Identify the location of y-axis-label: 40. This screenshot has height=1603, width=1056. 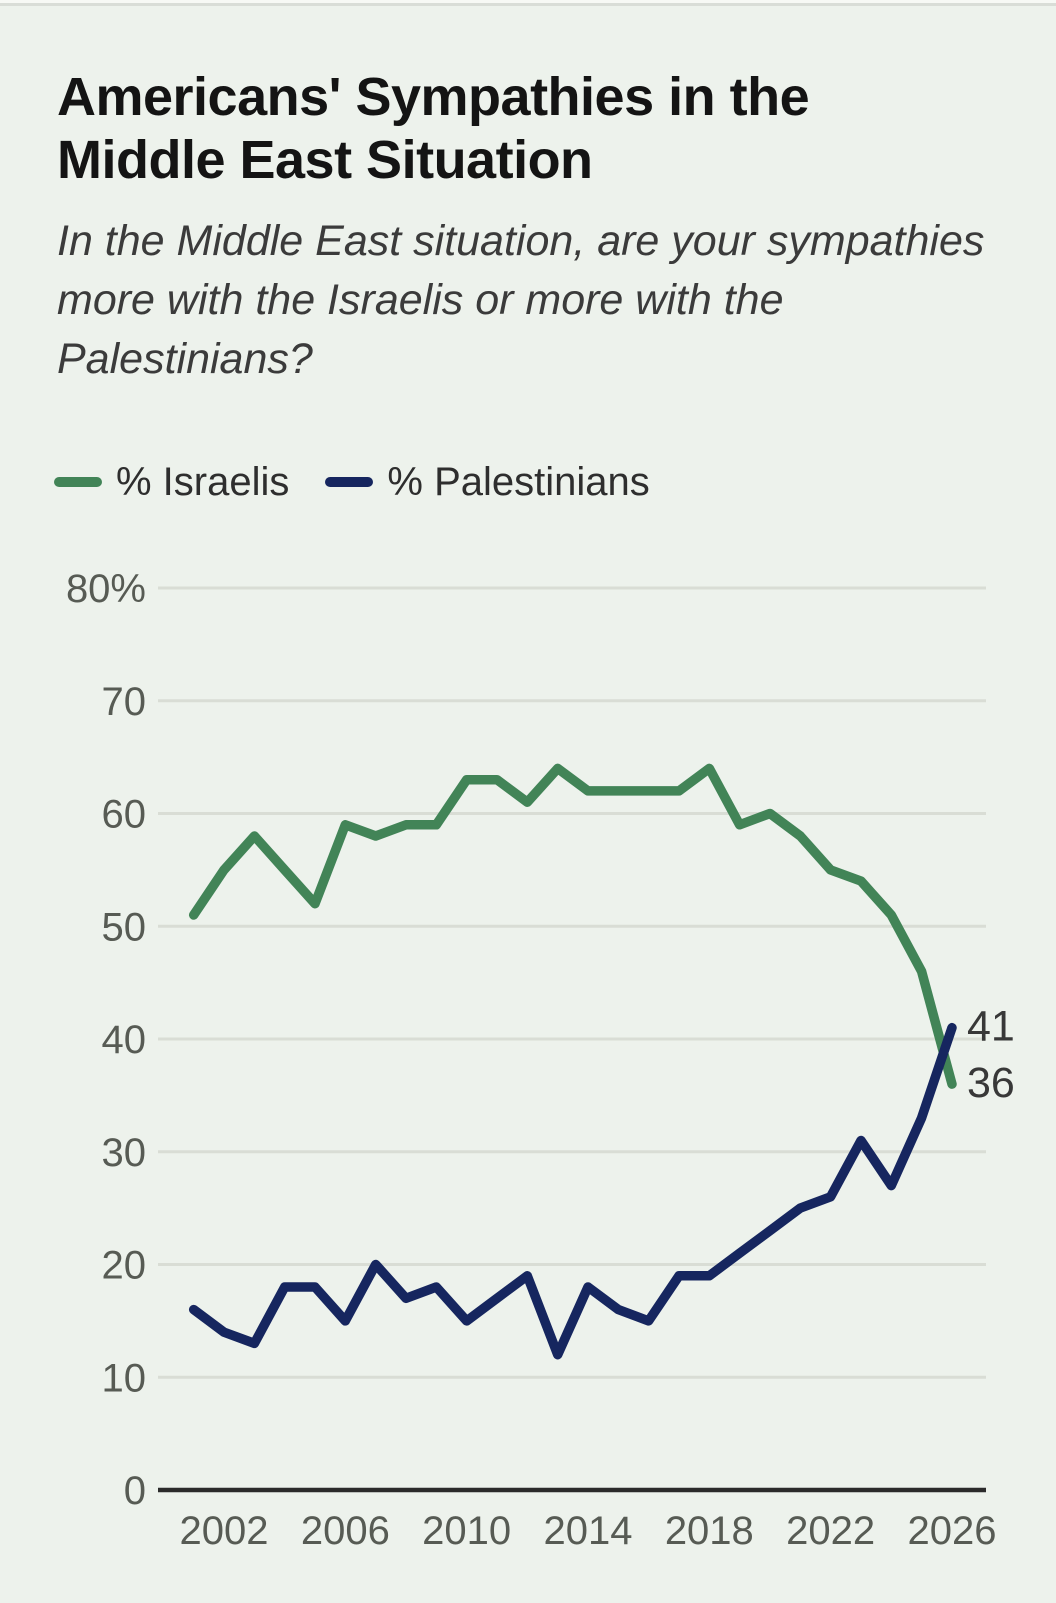
(124, 1040).